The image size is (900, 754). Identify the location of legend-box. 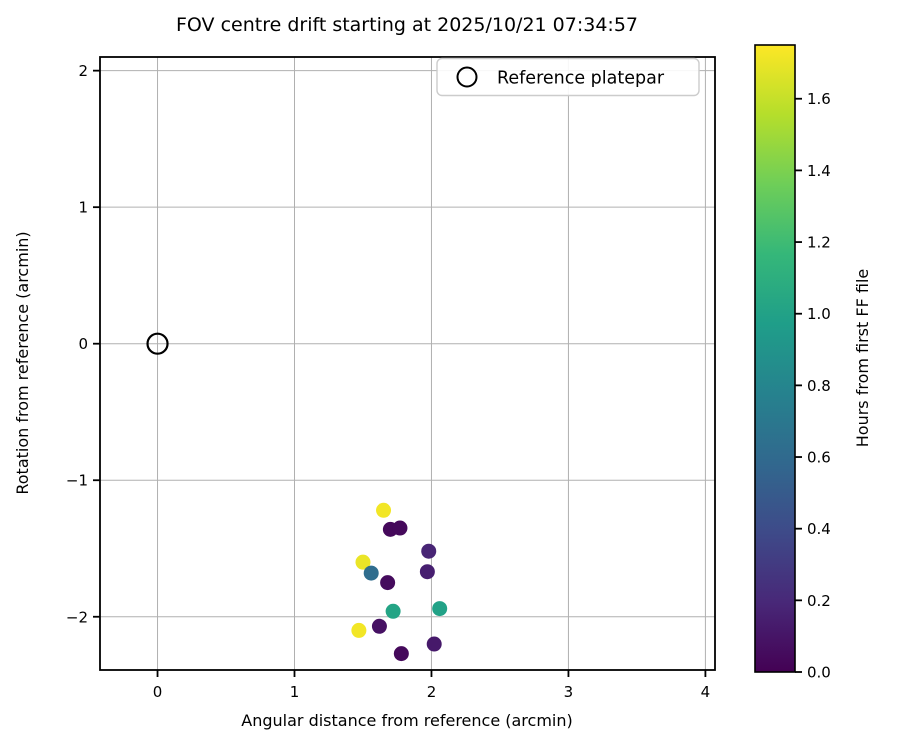
(568, 77).